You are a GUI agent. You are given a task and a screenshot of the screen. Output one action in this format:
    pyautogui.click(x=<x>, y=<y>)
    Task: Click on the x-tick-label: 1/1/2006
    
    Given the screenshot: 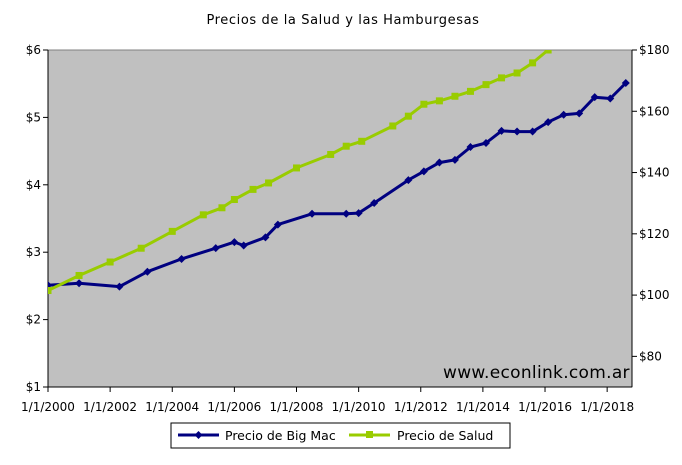 What is the action you would take?
    pyautogui.click(x=234, y=407)
    